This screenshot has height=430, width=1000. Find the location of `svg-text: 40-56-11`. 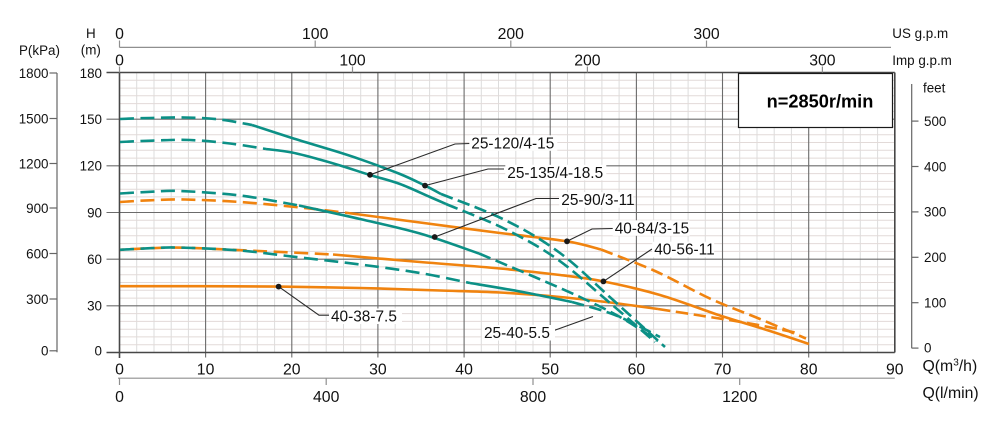

svg-text: 40-56-11 is located at coordinates (684, 250).